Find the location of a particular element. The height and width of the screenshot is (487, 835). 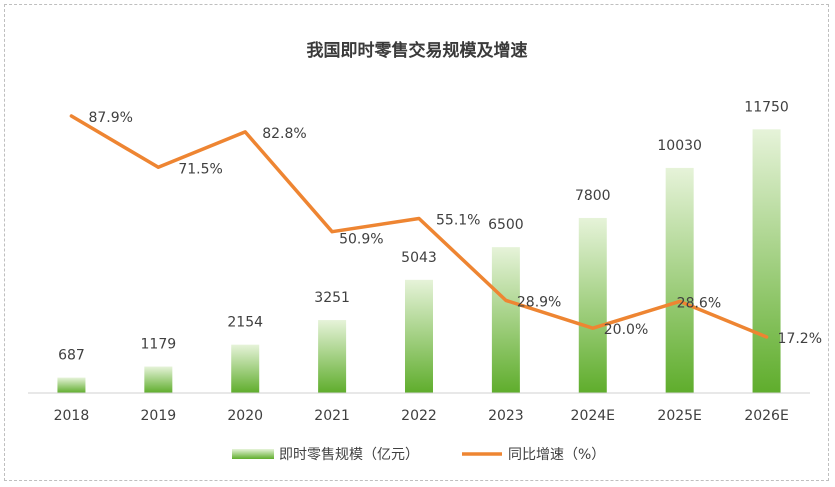

line-label-2023: 28.9% is located at coordinates (539, 302).